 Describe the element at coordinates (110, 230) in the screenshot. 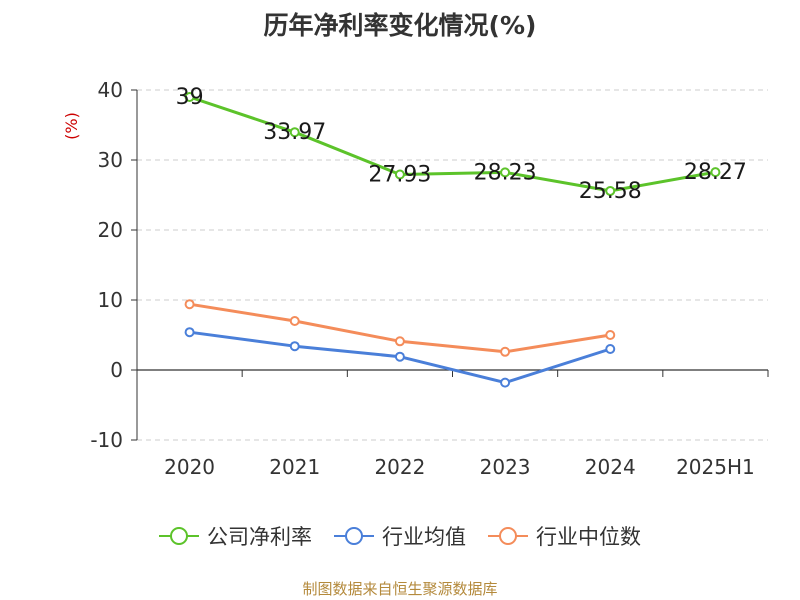

I see `y-tick-label: 20` at that location.